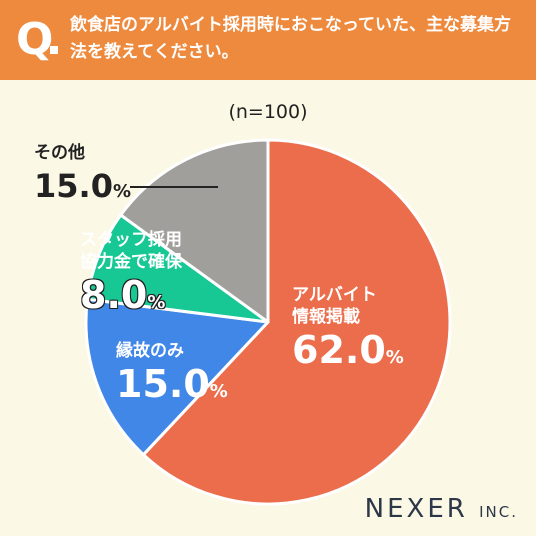  Describe the element at coordinates (35, 39) in the screenshot. I see `q-mark: Q` at that location.